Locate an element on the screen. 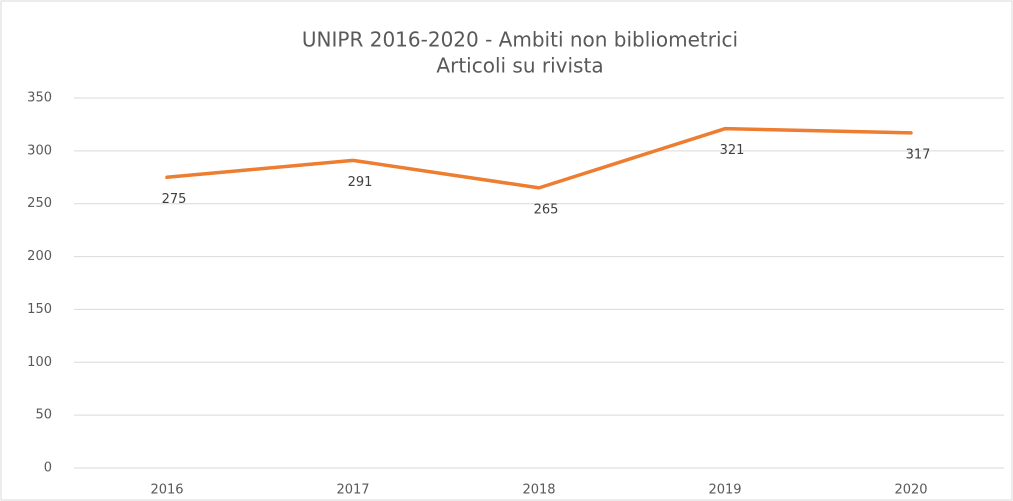 The height and width of the screenshot is (501, 1013). data-label: 275 is located at coordinates (174, 199).